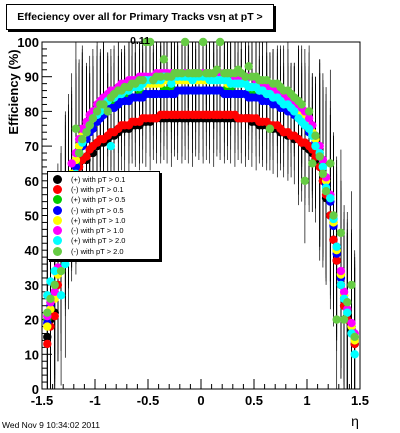 This screenshot has height=433, width=400. What do you see at coordinates (97, 251) in the screenshot?
I see `legend-label: (-) with pT > 2.0` at bounding box center [97, 251].